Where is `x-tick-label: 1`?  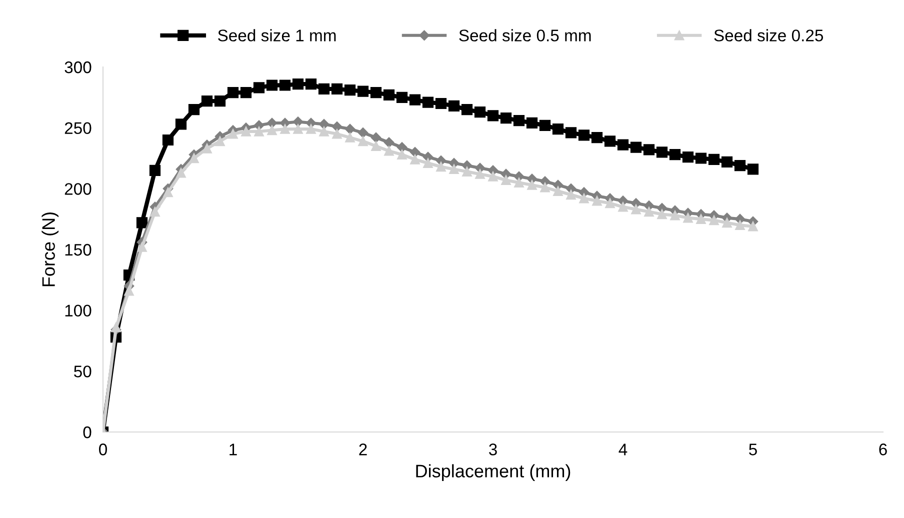 x-tick-label: 1 is located at coordinates (233, 450).